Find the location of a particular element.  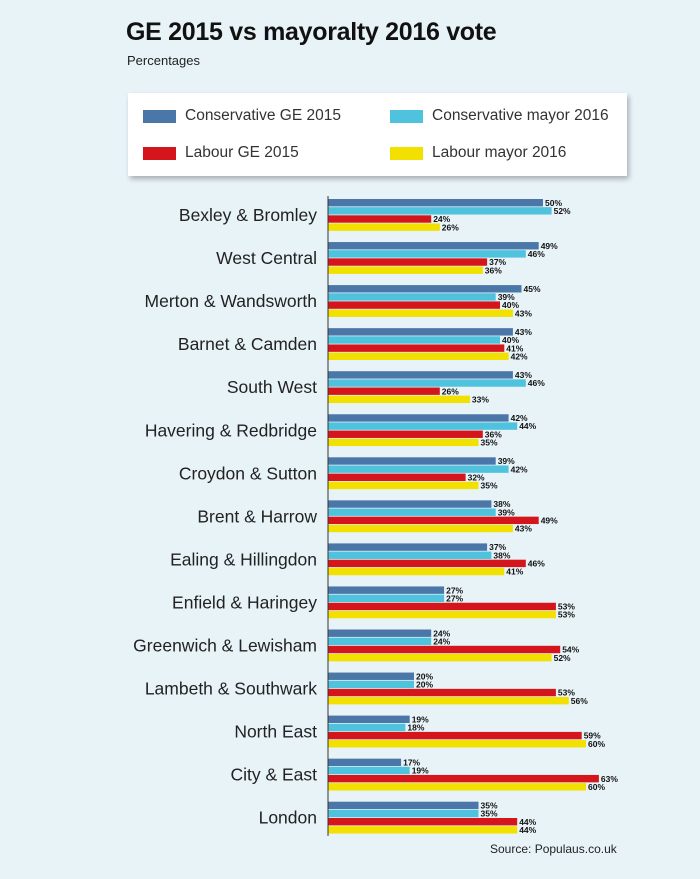

bar-conservative-ge-2015-south-west is located at coordinates (420, 375).